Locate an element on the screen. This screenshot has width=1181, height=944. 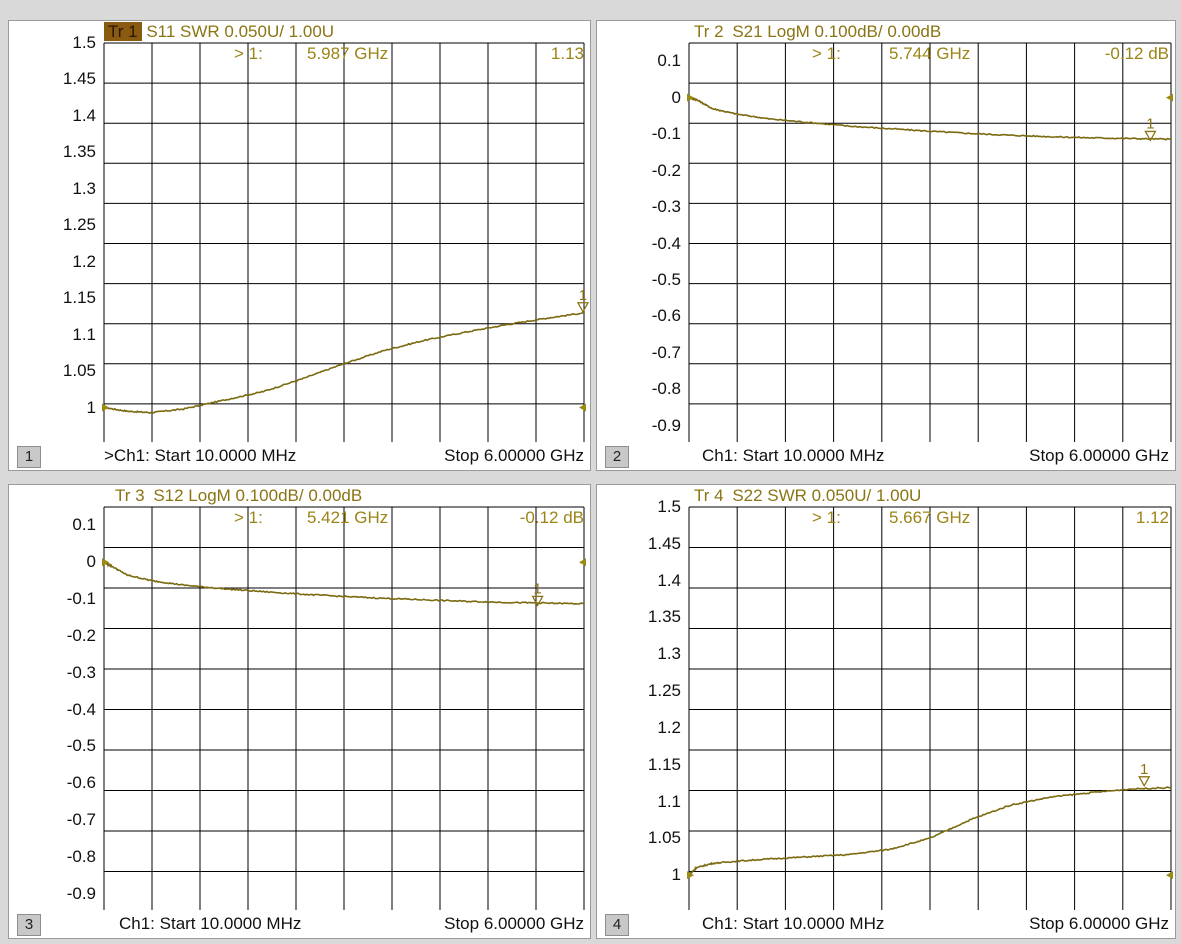
trace-info: S22 SWR 0.050U/ 1.00U is located at coordinates (827, 495).